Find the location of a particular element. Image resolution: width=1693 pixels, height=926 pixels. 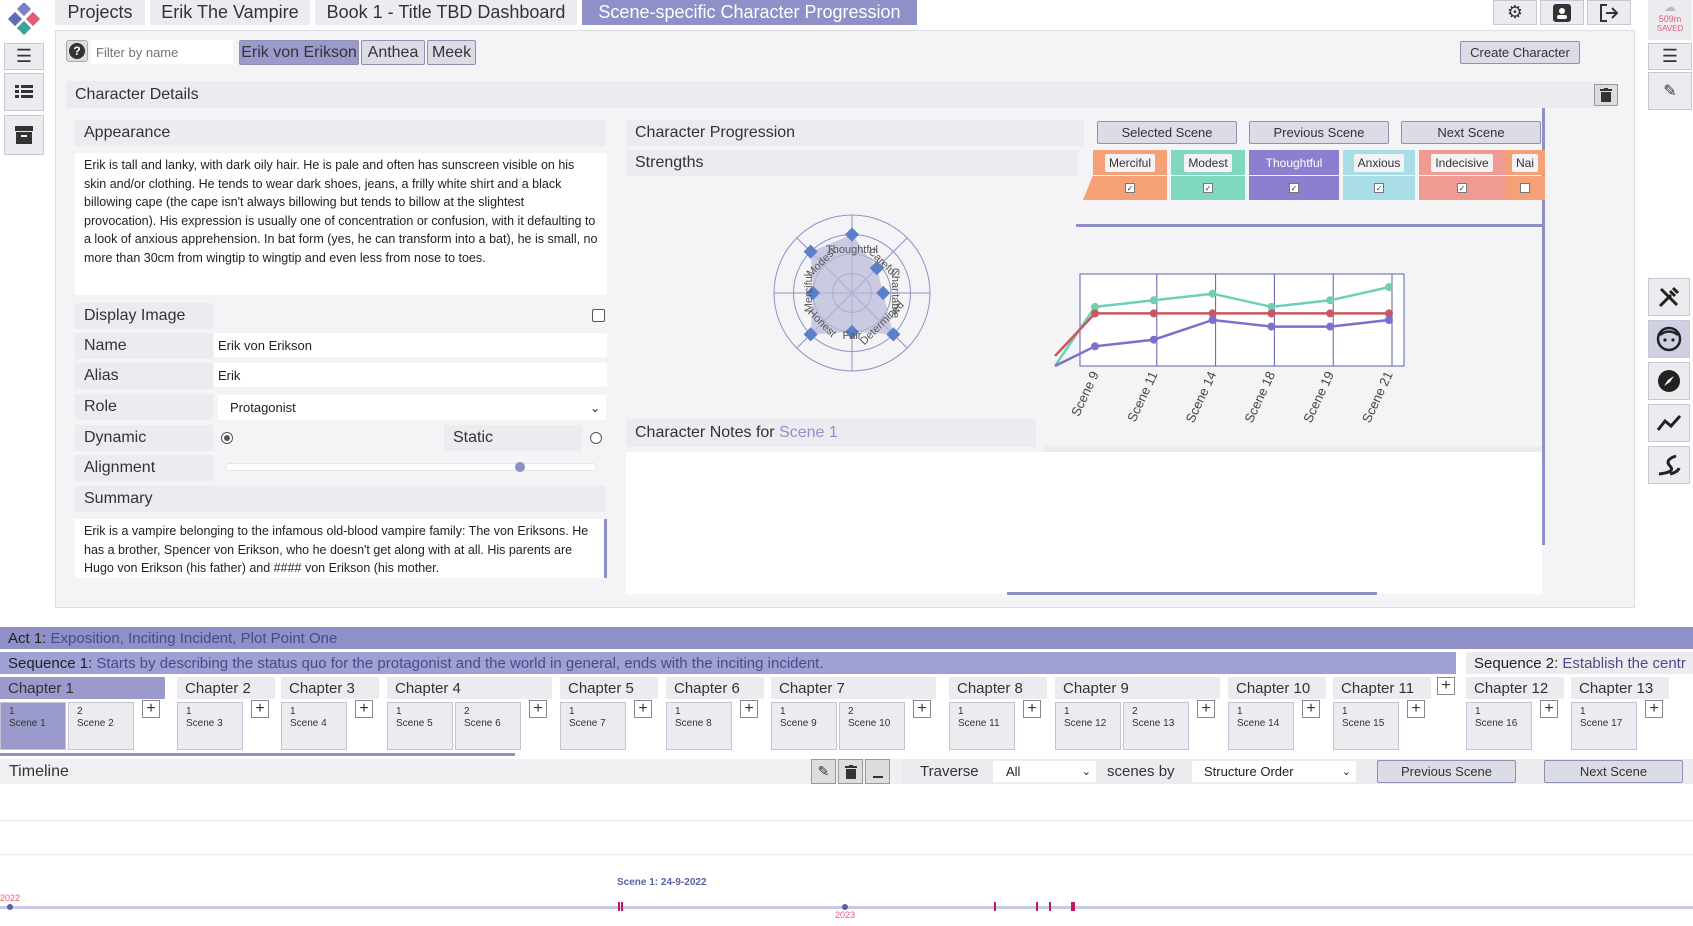

scene-card: 1 Scene 7 is located at coordinates (593, 726).